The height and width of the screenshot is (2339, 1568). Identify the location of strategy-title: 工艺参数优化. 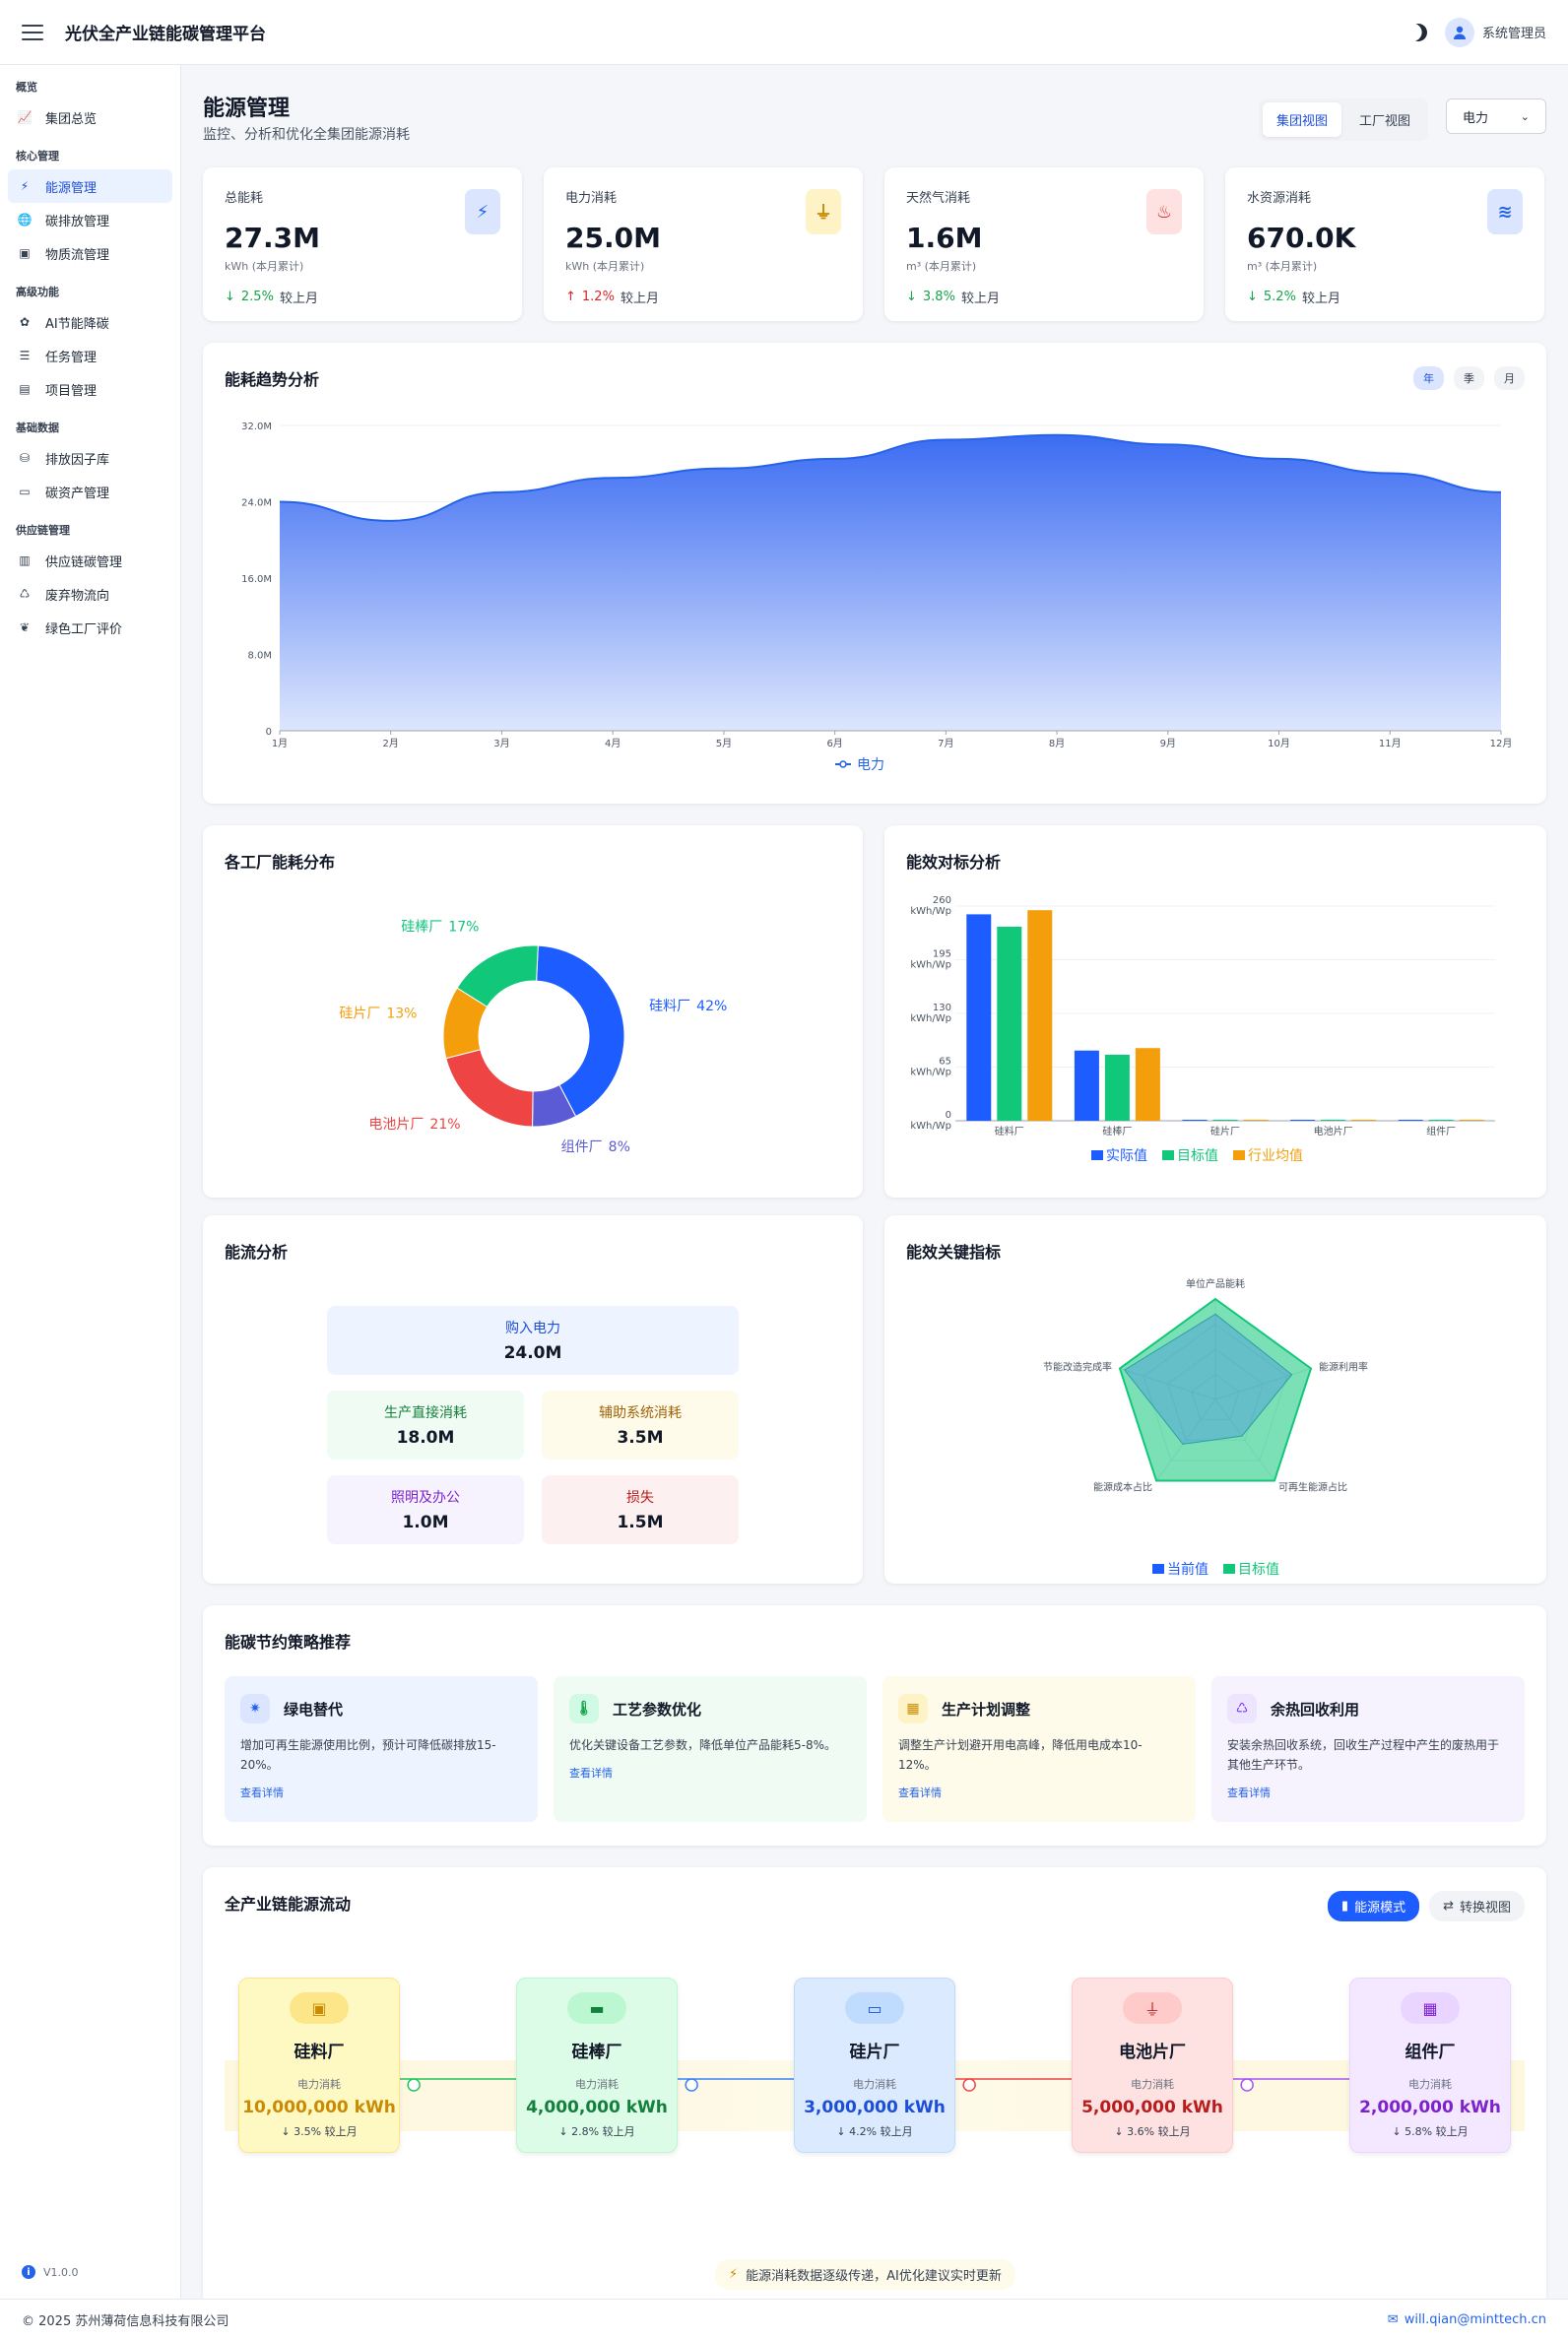
(657, 1709).